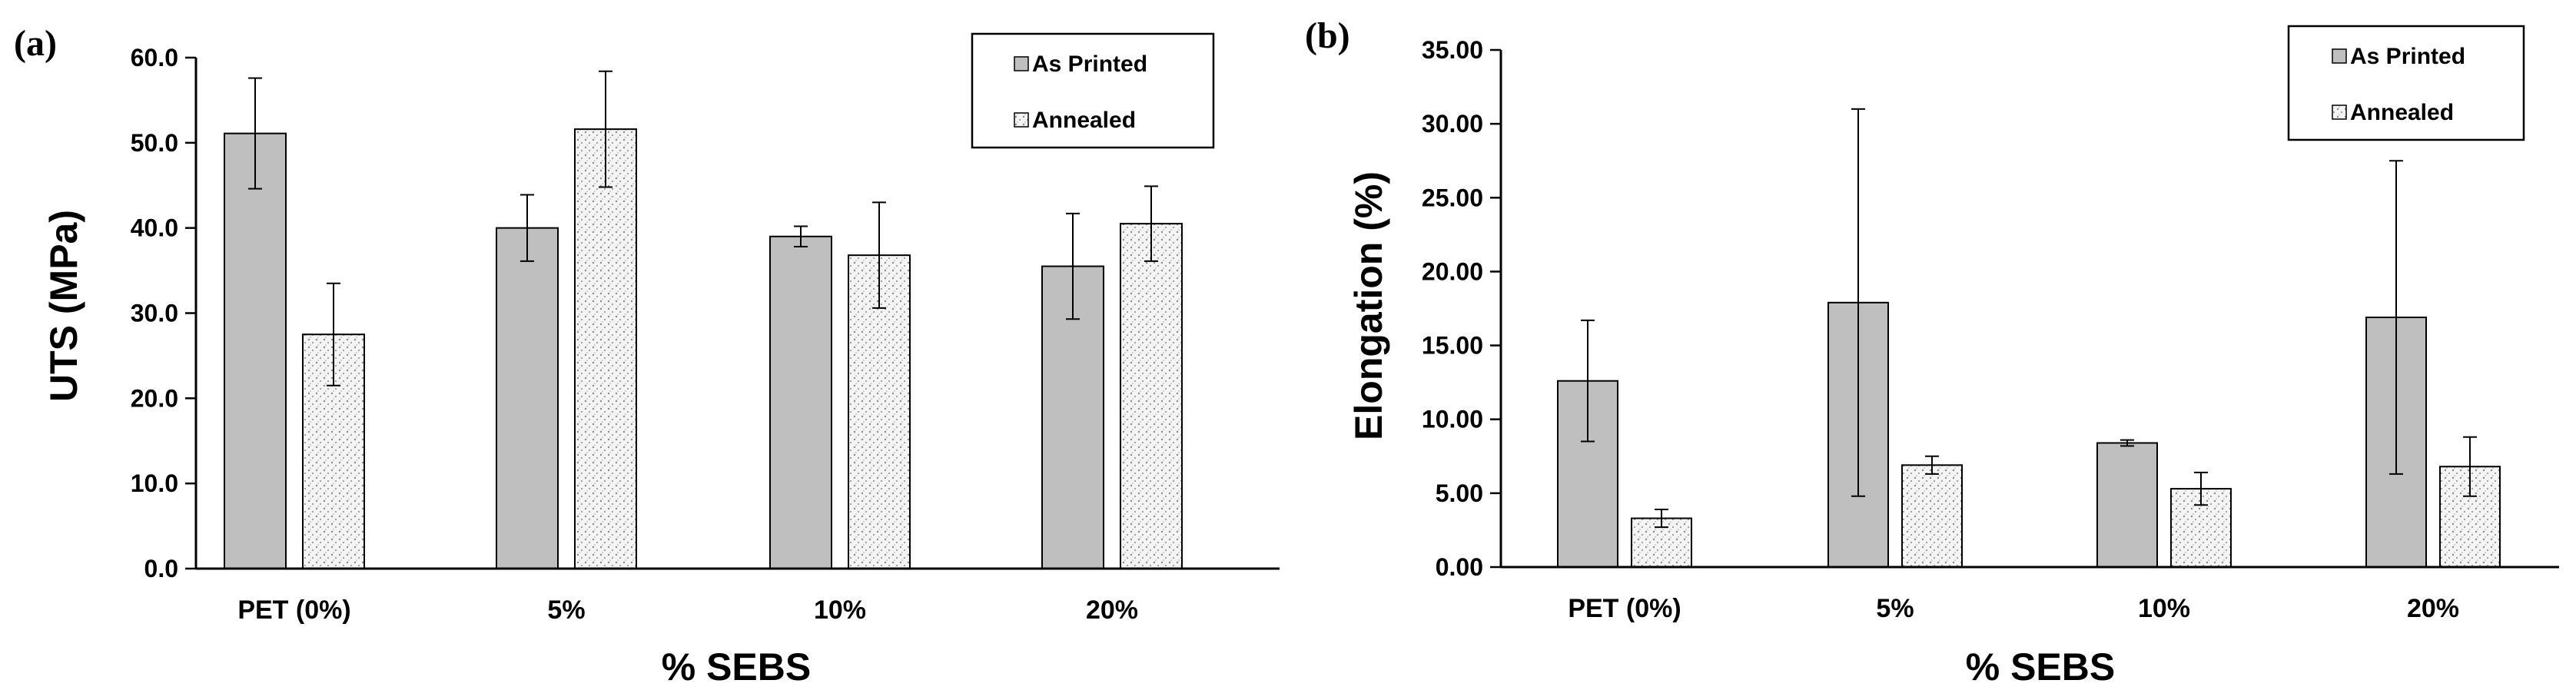  I want to click on x-tick-label-b-2: 10%, so click(2164, 608).